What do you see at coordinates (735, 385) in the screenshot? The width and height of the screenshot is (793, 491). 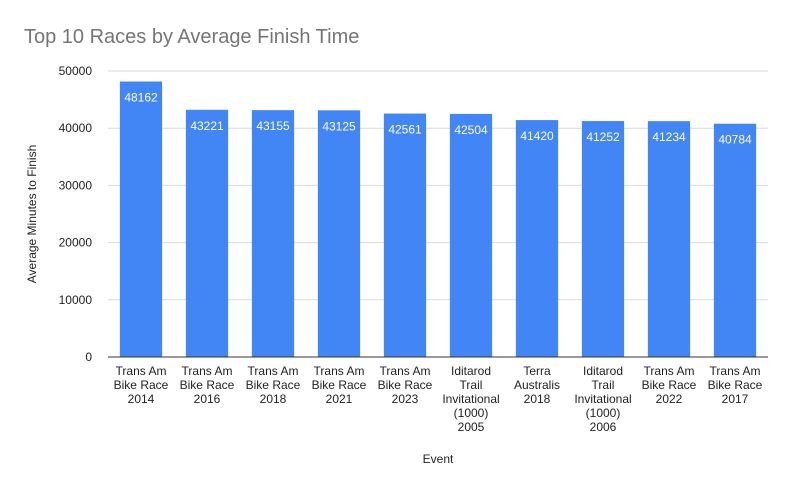 I see `x-tick-label: Trans Am Bike Race 2017` at bounding box center [735, 385].